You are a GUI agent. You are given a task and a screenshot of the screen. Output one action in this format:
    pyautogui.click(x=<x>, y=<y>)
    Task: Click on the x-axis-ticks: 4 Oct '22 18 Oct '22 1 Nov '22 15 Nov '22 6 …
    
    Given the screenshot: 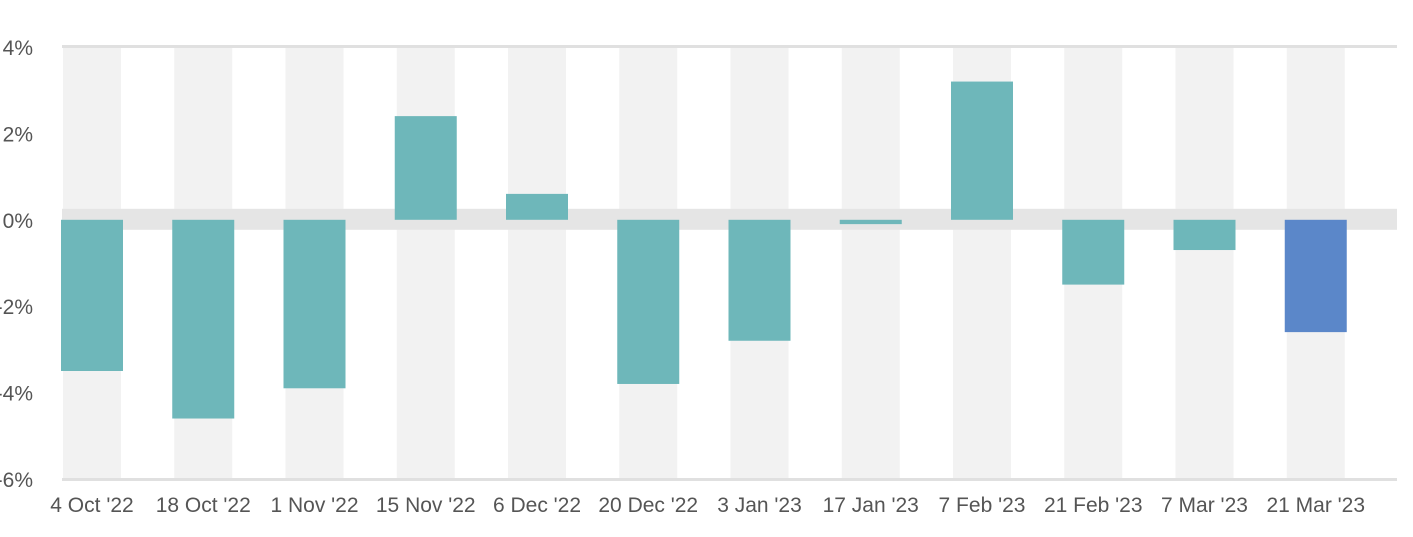 What is the action you would take?
    pyautogui.click(x=707, y=505)
    